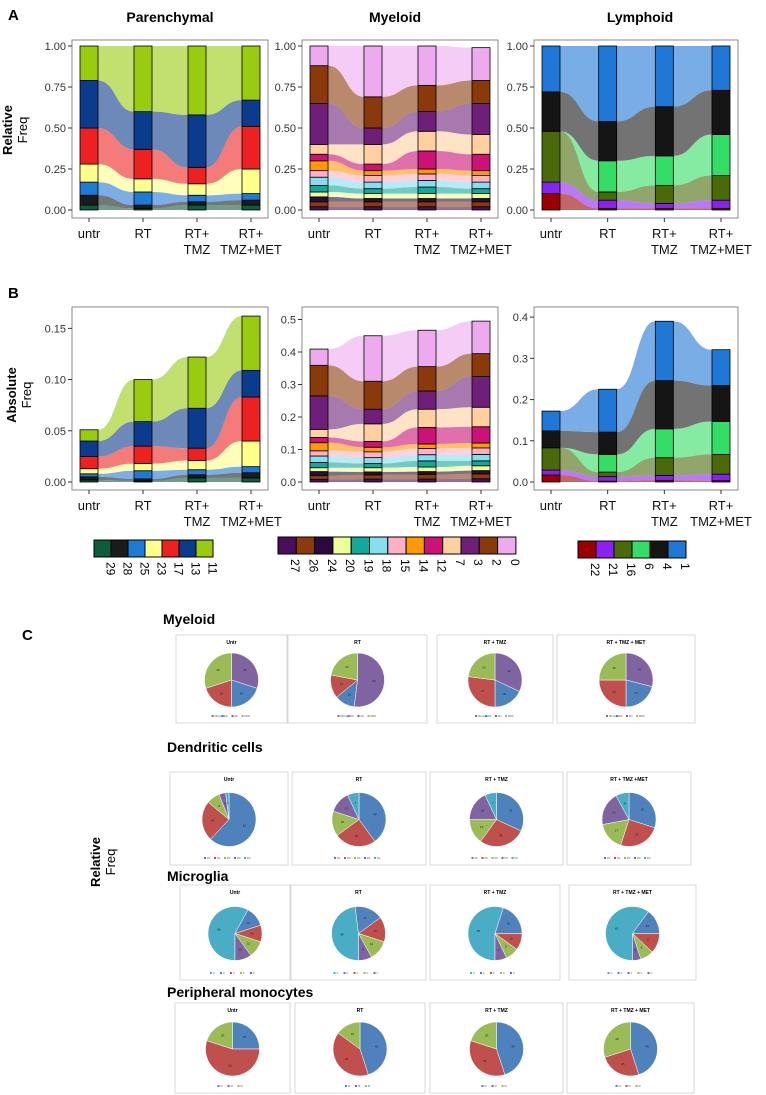 This screenshot has width=766, height=1095. Describe the element at coordinates (520, 359) in the screenshot. I see `y-tick-label: 0.3` at that location.